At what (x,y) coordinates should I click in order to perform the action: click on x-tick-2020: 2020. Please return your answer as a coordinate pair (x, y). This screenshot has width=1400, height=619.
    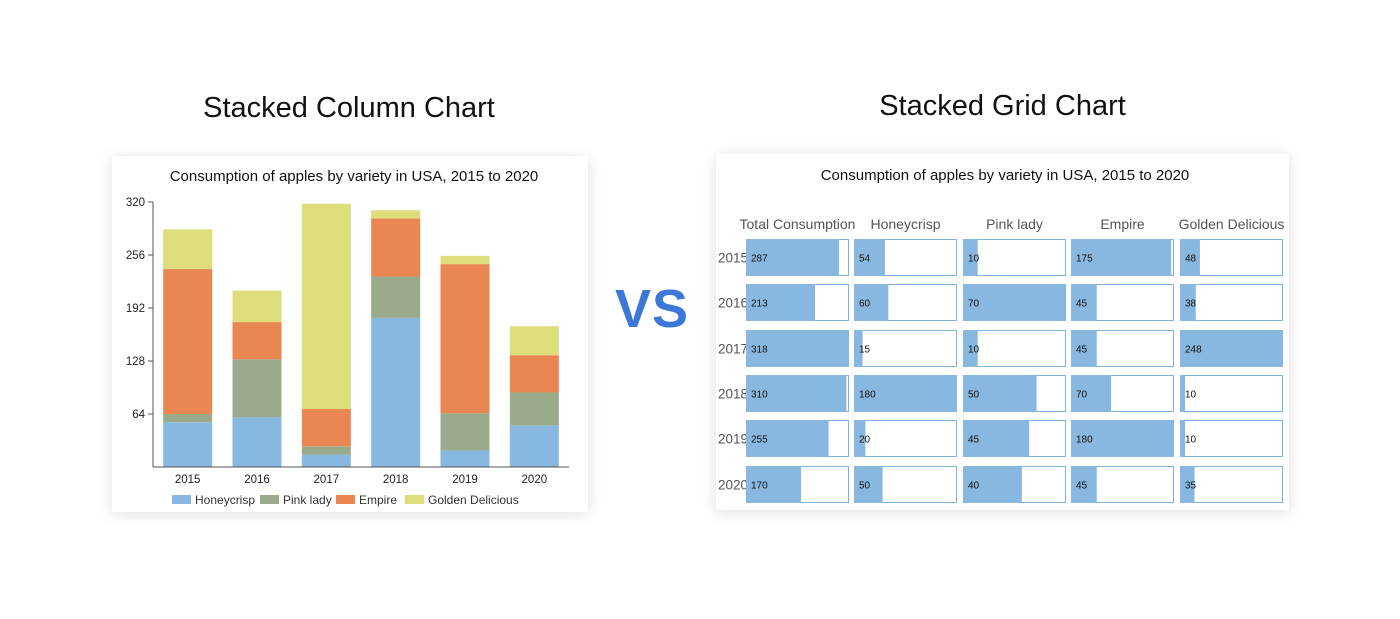
    Looking at the image, I should click on (535, 480).